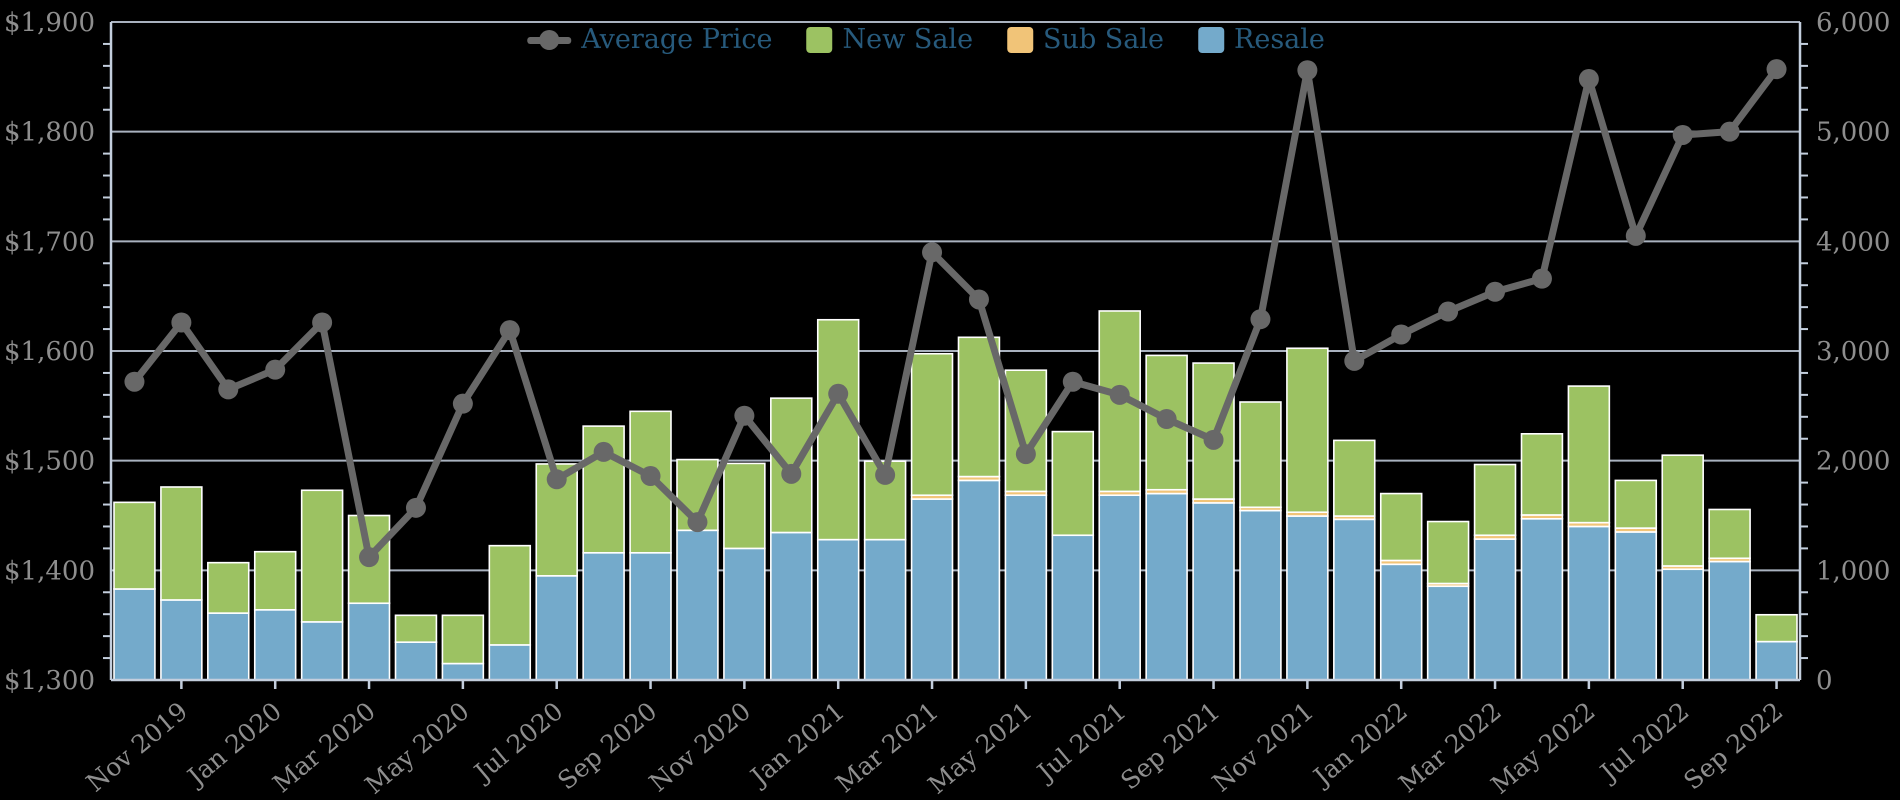 This screenshot has width=1900, height=800. I want to click on legend-item-sub-sale: Sub Sale, so click(1085, 39).